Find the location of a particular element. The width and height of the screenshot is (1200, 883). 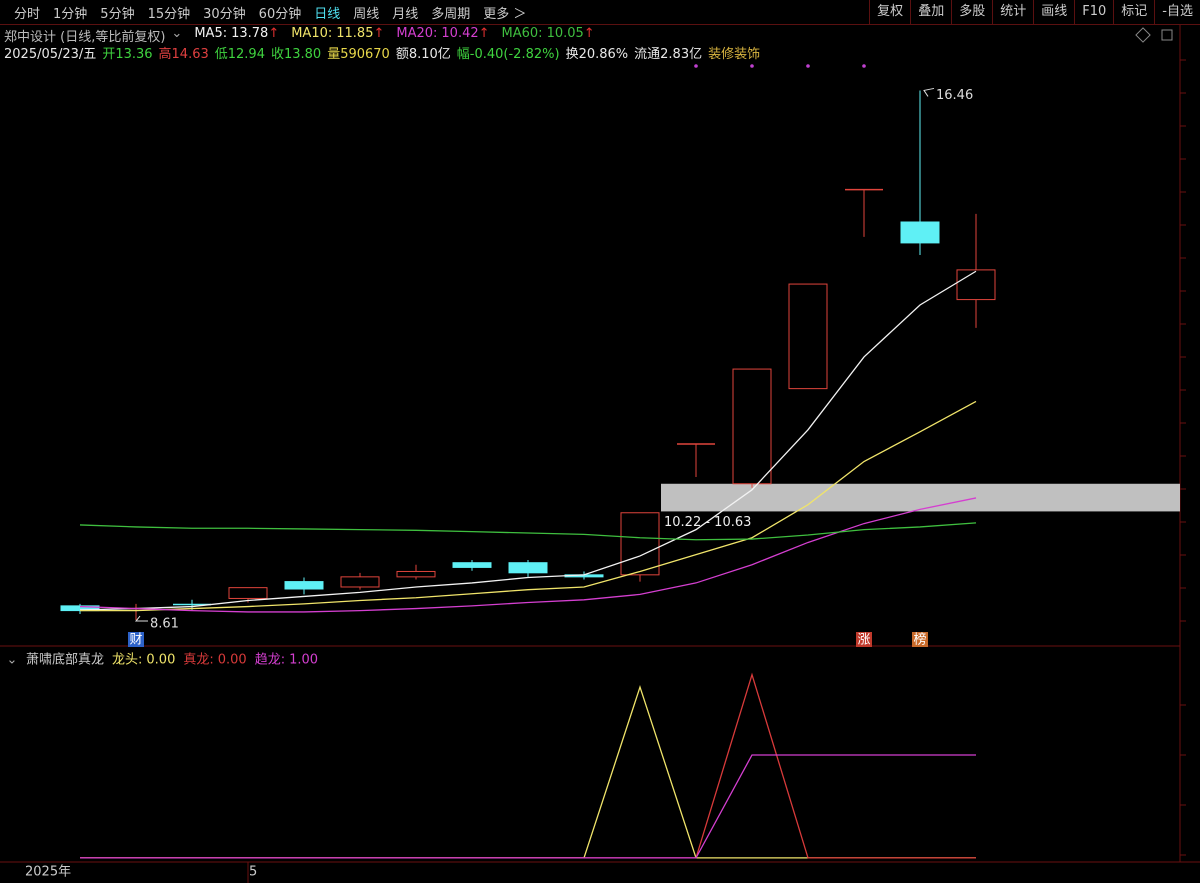

tool-button: F10 is located at coordinates (1093, 12).